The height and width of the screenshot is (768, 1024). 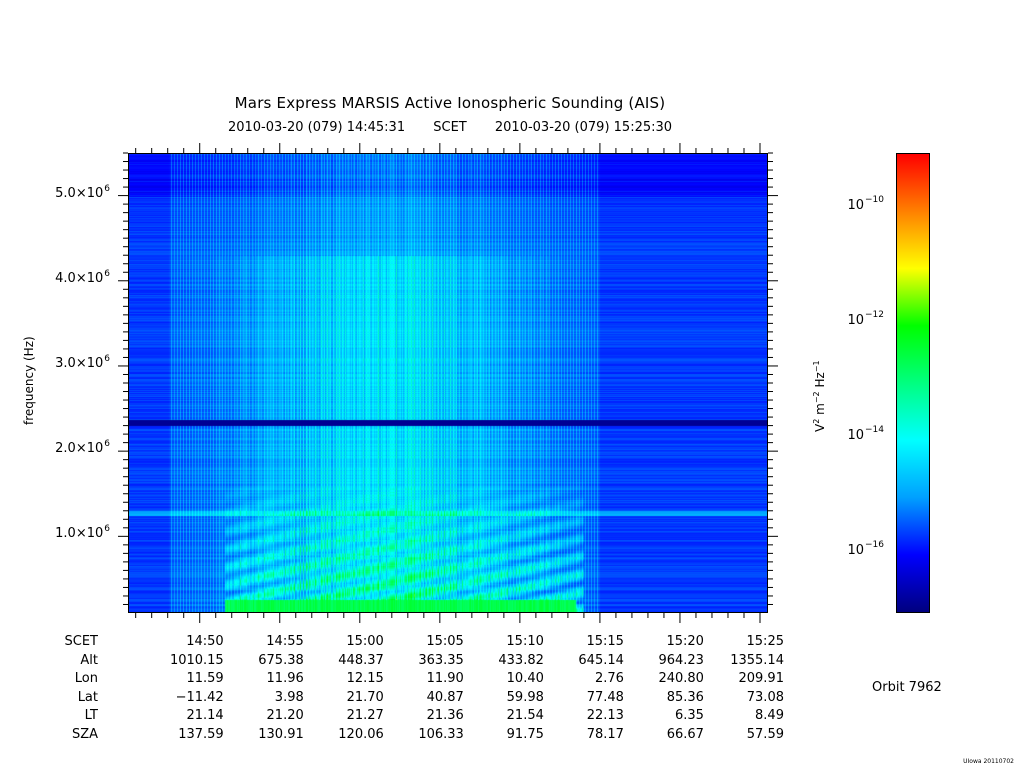 I want to click on ephemeris-value: 2.76, so click(x=609, y=679).